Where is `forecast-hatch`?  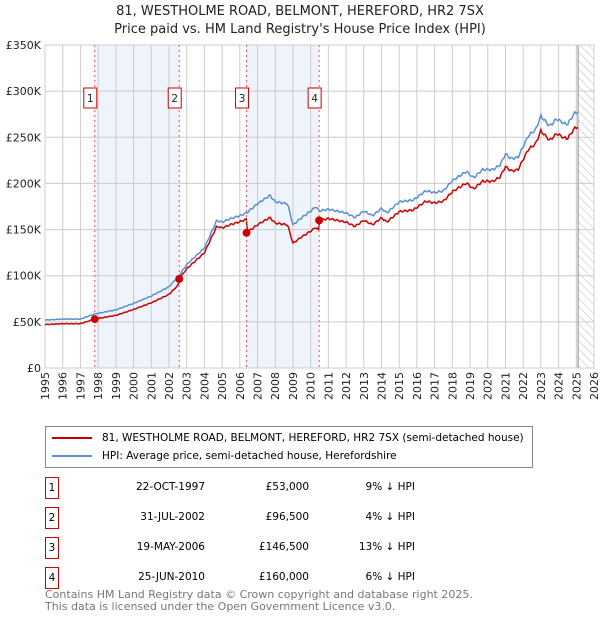
forecast-hatch is located at coordinates (586, 206).